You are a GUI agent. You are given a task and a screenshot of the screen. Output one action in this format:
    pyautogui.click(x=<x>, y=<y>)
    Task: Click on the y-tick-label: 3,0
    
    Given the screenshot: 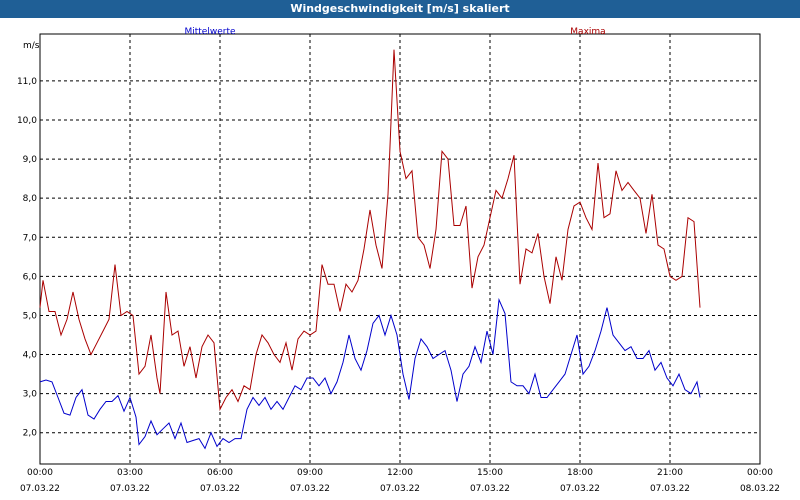 What is the action you would take?
    pyautogui.click(x=30, y=395)
    